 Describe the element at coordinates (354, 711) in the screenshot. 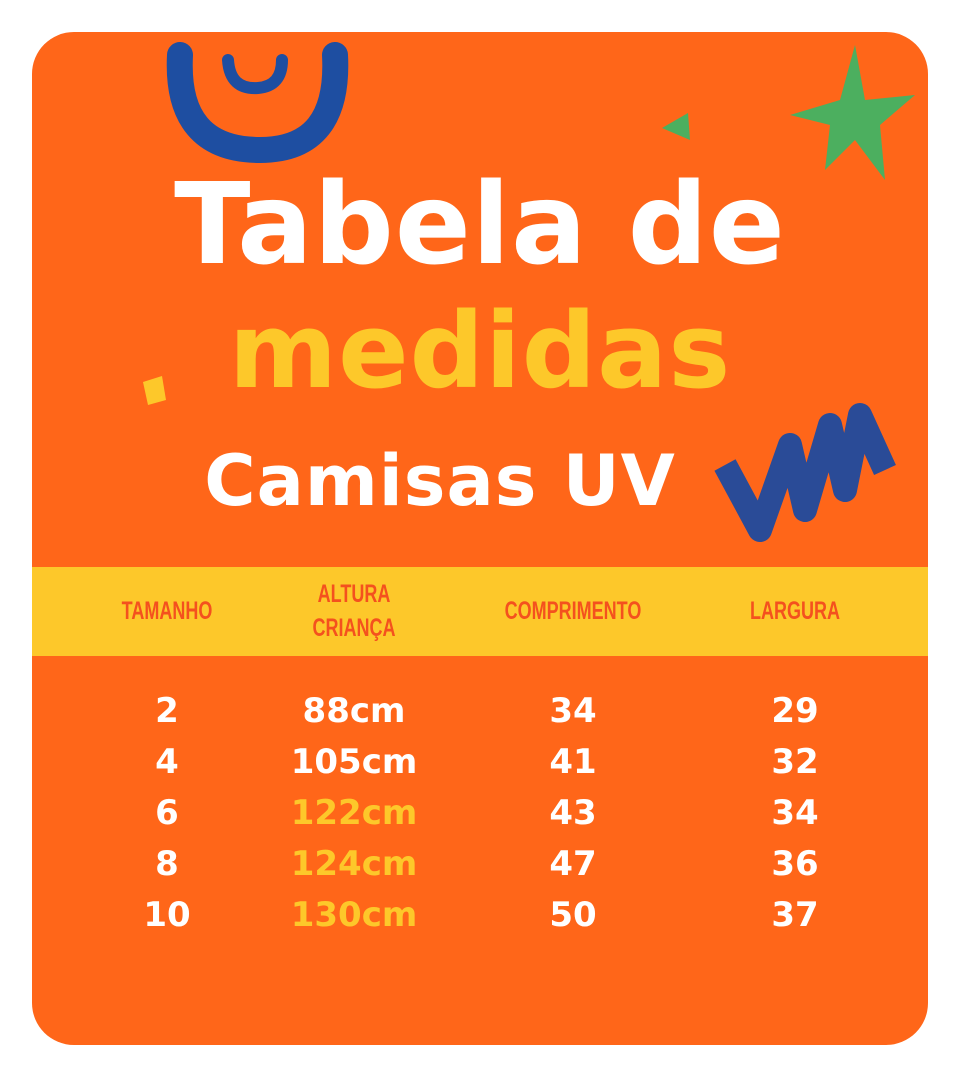

I see `table-cell: 88cm` at that location.